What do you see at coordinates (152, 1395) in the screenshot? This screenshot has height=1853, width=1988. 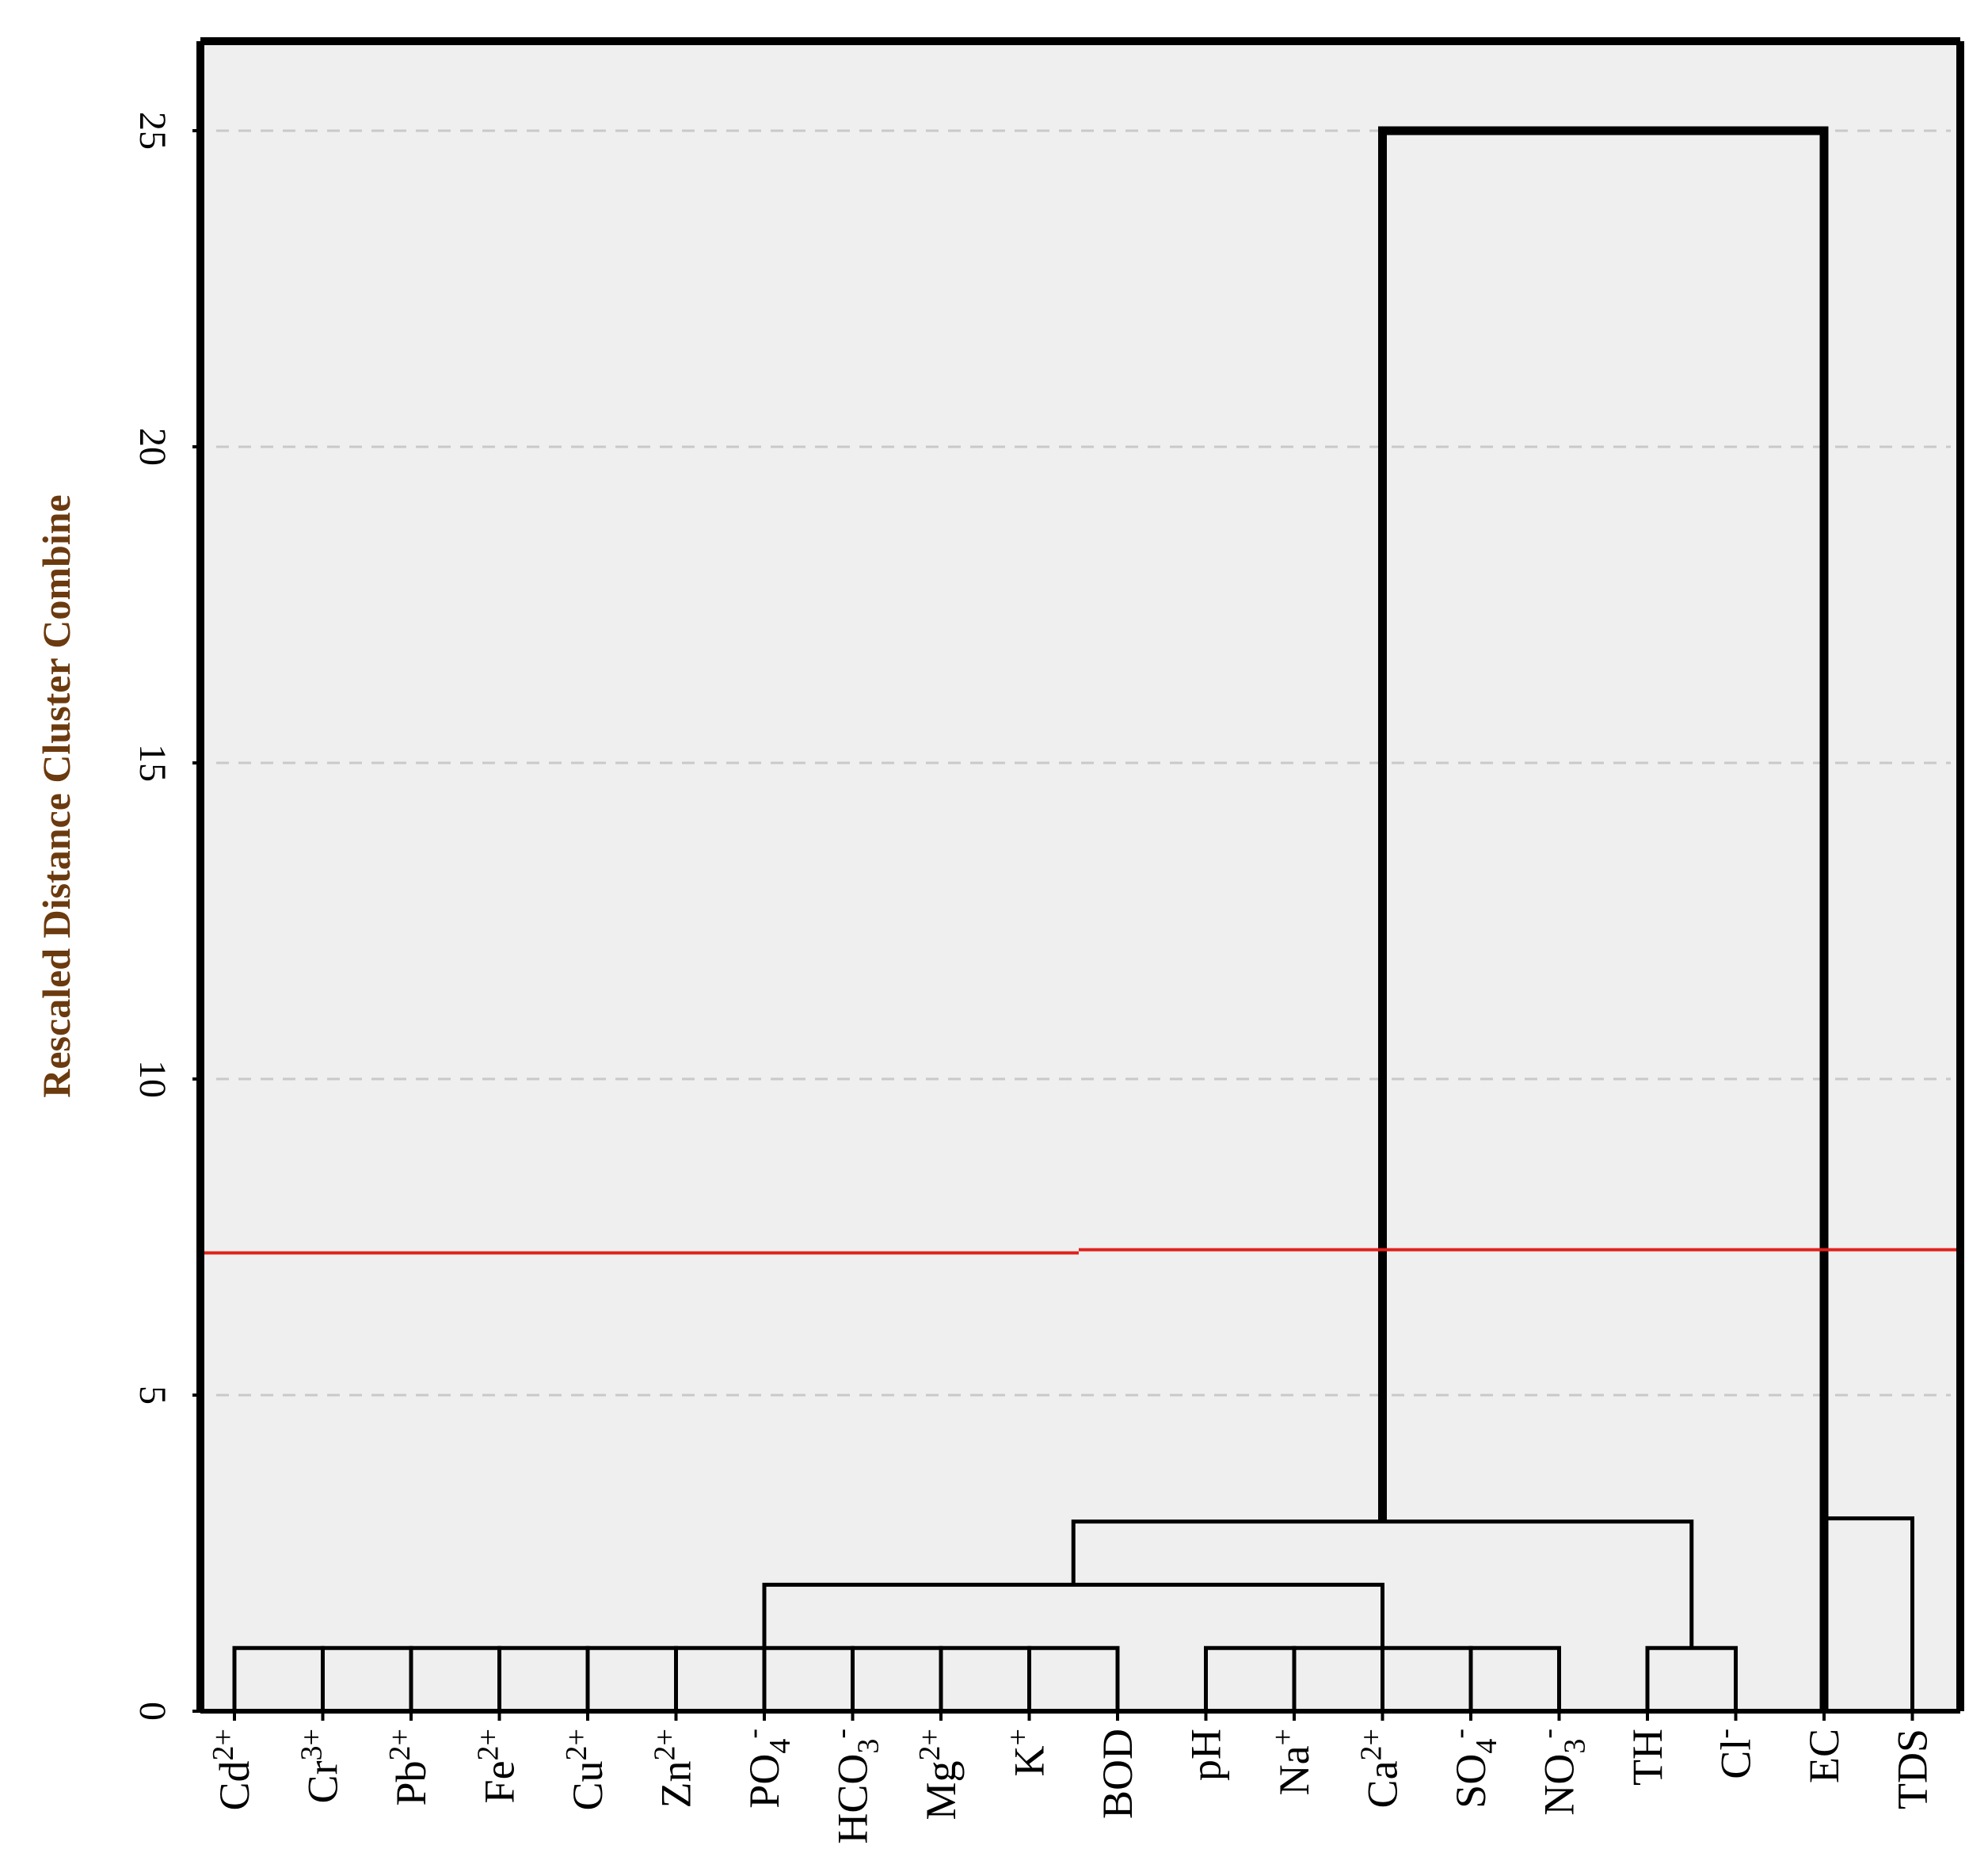 I see `y-tick-label: 5` at bounding box center [152, 1395].